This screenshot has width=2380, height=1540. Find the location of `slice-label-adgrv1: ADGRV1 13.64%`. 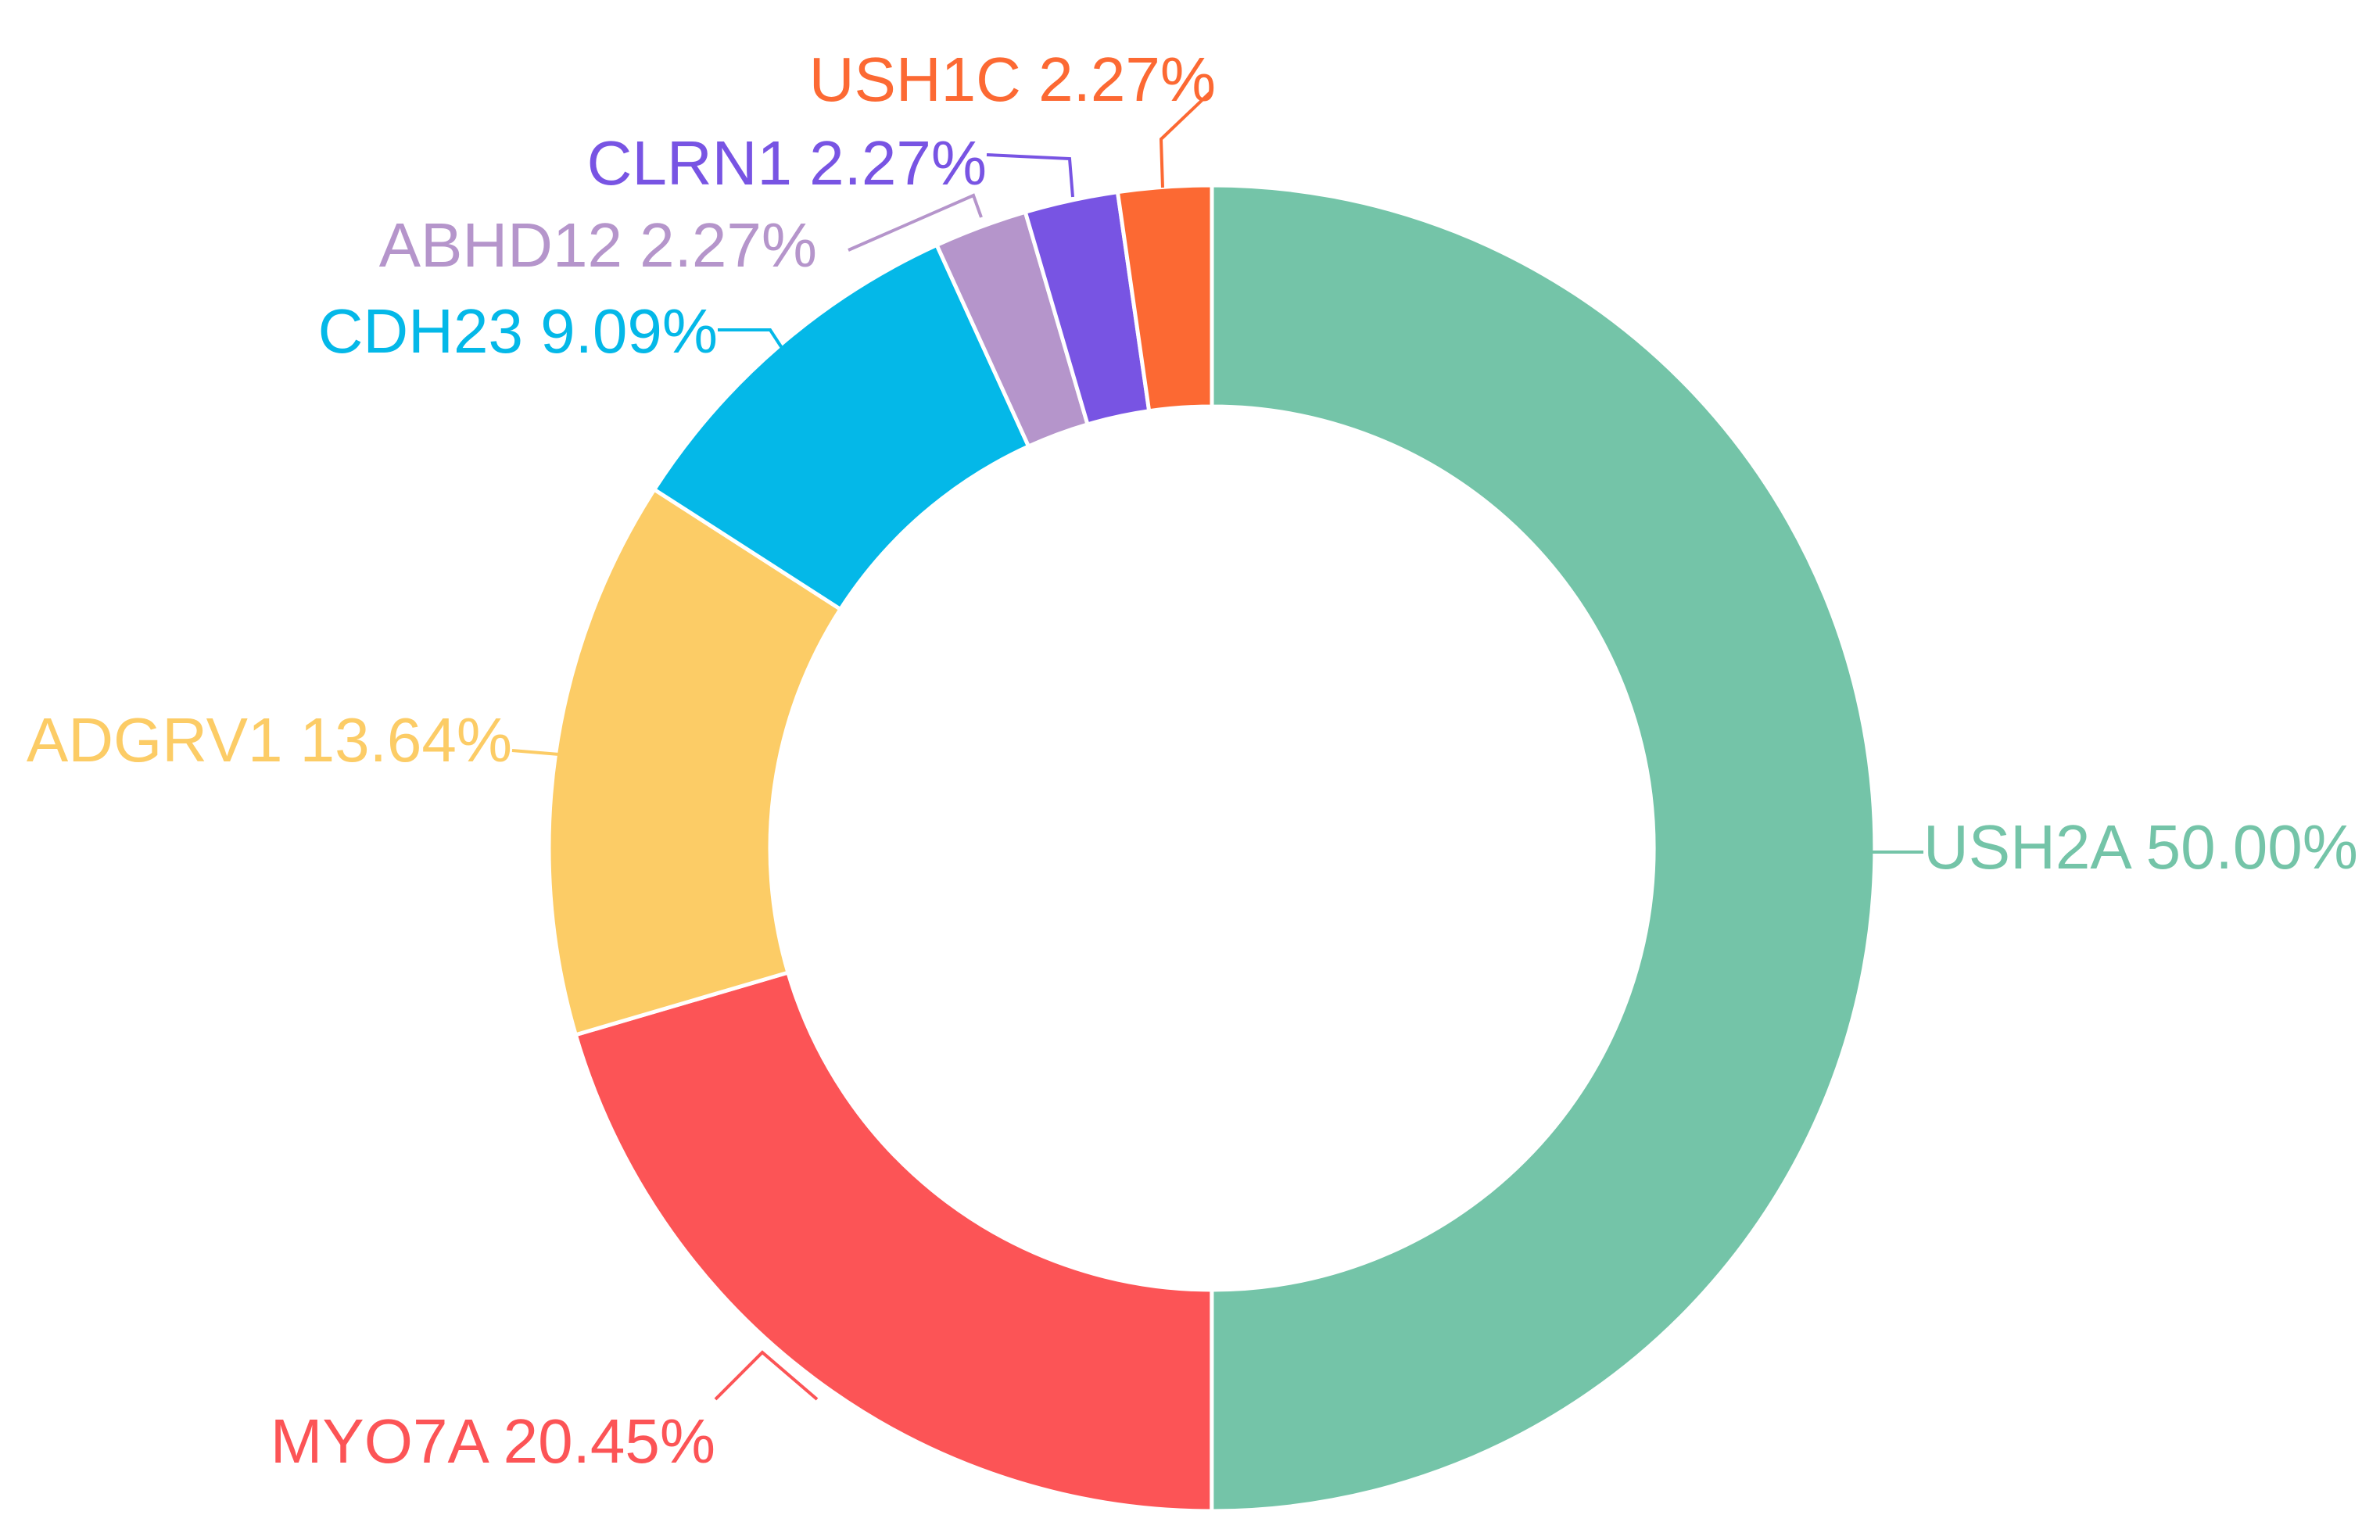

slice-label-adgrv1: ADGRV1 13.64% is located at coordinates (269, 740).